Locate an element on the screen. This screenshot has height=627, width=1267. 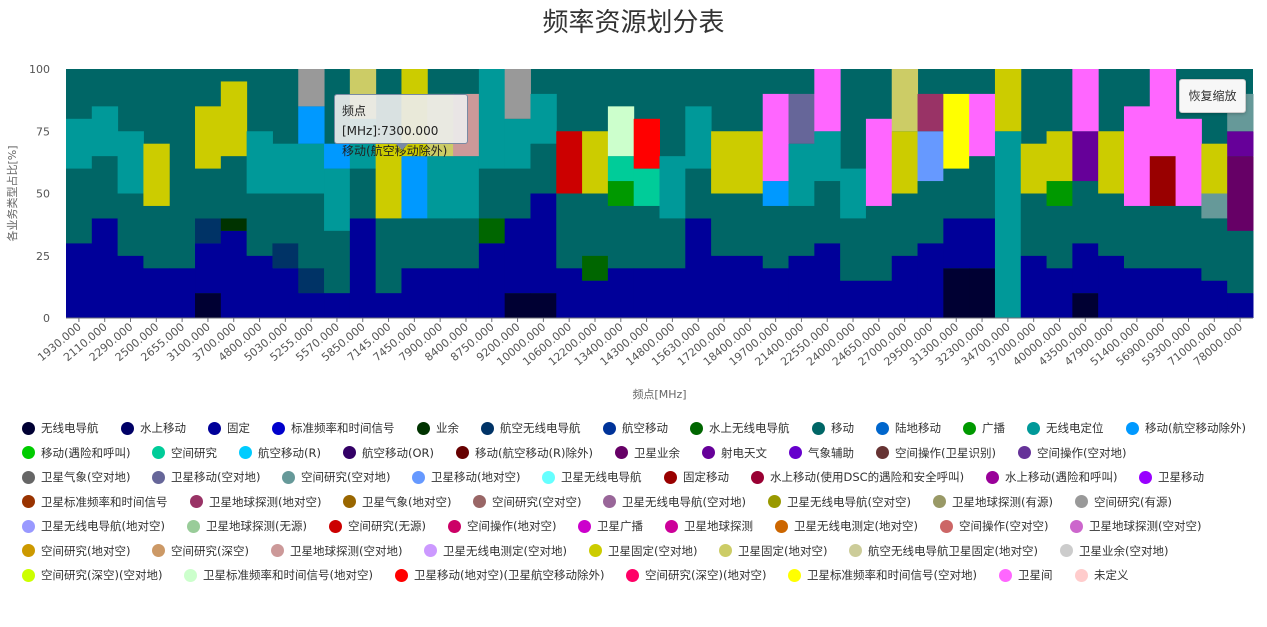
legend-item: 卫星无线电测定(地对空) is located at coordinates (846, 526).